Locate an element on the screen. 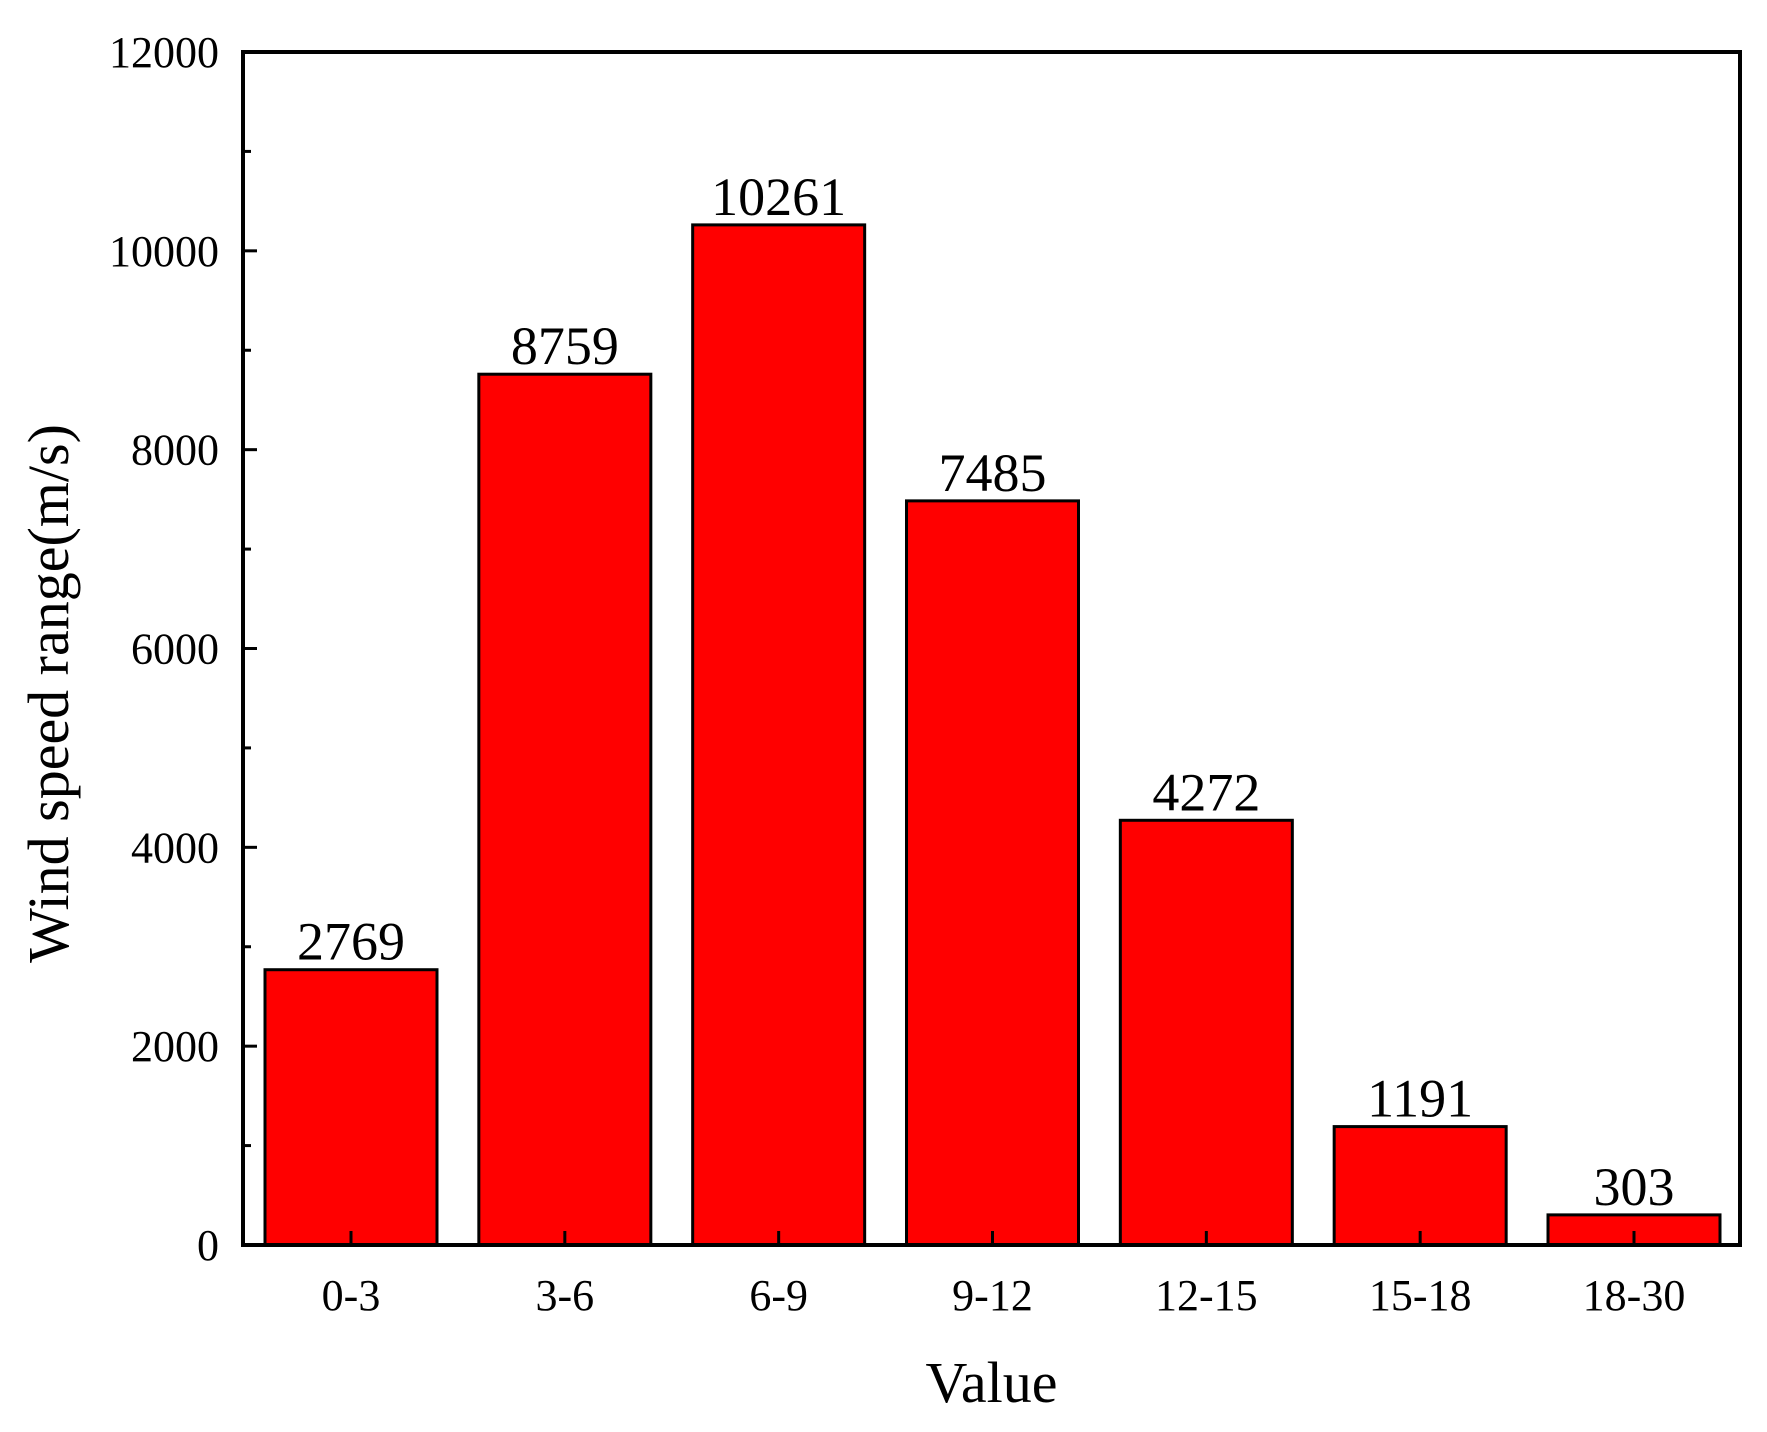  x-axis-title: Value is located at coordinates (991, 1382).